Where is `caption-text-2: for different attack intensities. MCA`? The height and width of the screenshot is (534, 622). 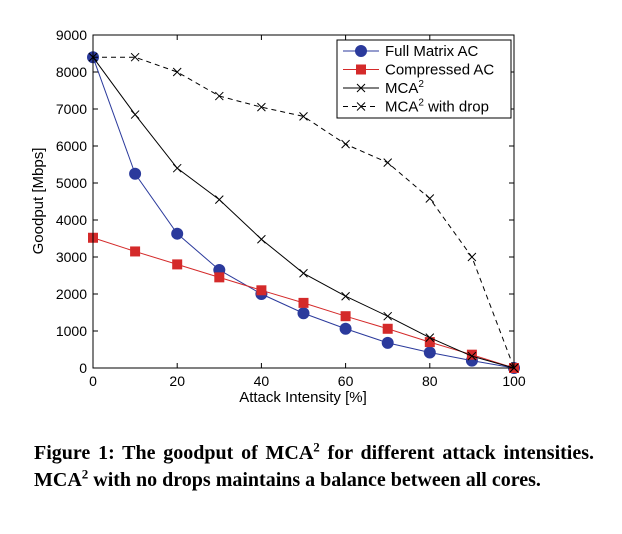
caption-text-2: for different attack intensities. MCA is located at coordinates (314, 466).